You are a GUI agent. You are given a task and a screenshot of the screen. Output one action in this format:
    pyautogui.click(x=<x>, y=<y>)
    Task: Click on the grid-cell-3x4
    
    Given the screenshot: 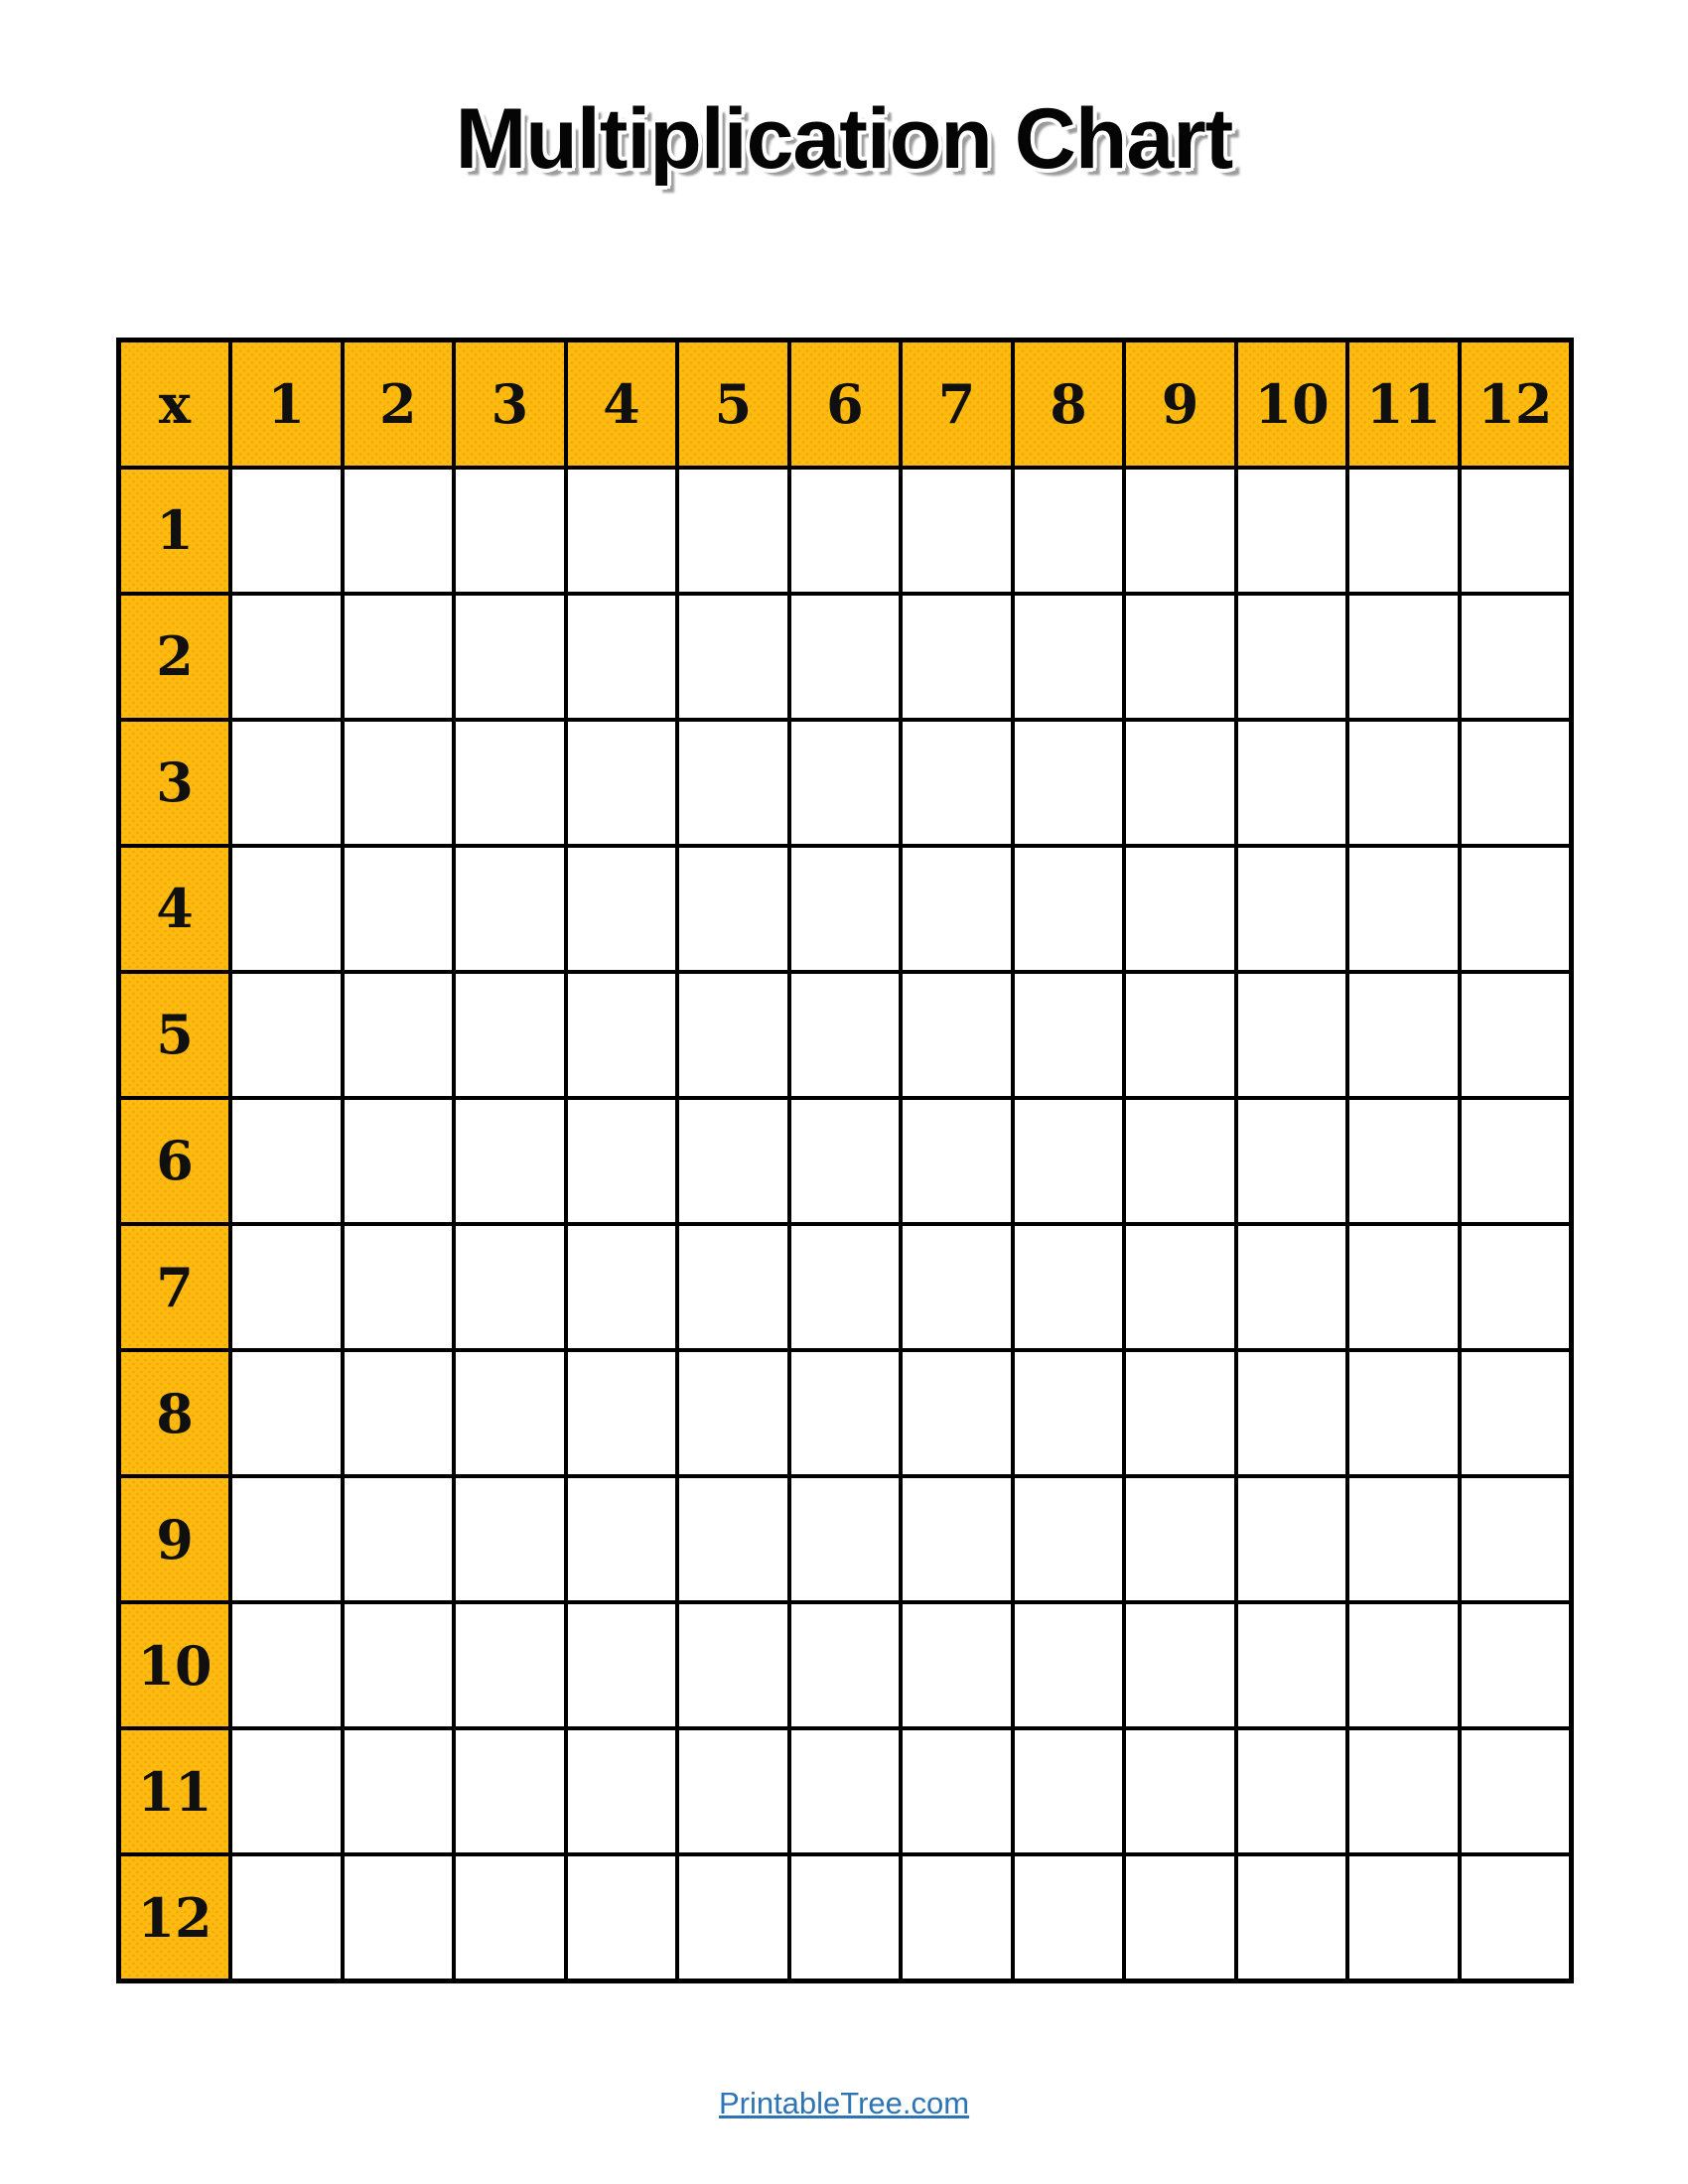 What is the action you would take?
    pyautogui.click(x=621, y=782)
    